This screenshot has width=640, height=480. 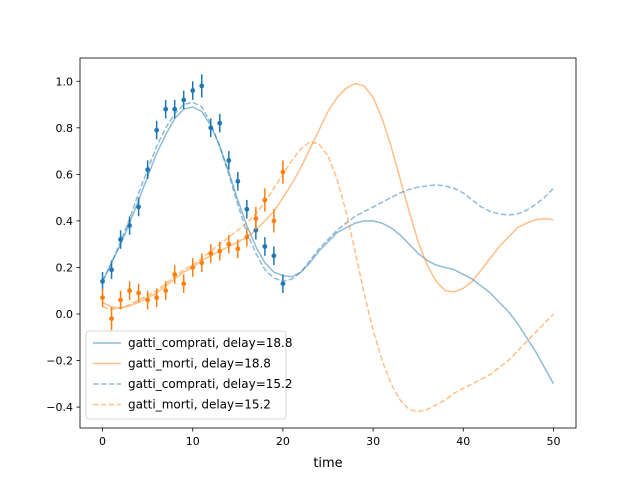 I want to click on y-tick-label: 0.8, so click(x=65, y=128).